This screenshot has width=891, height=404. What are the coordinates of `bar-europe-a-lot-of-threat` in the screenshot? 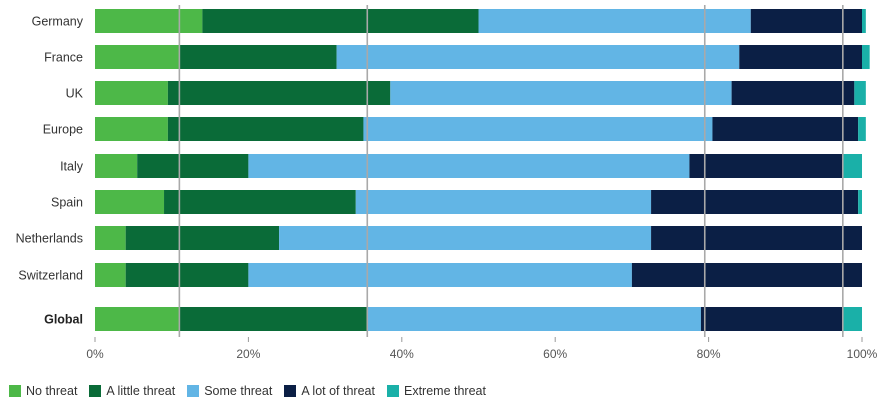 It's located at (785, 129).